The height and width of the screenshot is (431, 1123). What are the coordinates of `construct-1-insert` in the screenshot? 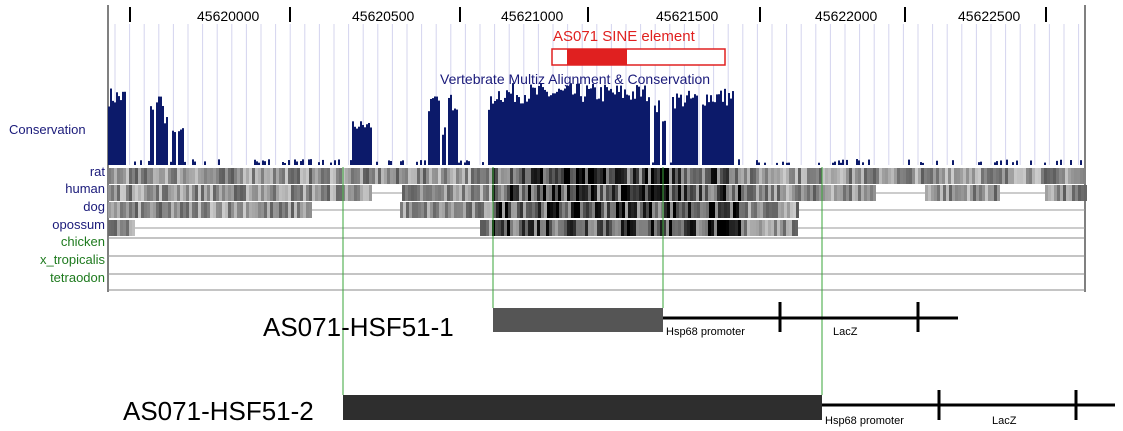 It's located at (578, 320).